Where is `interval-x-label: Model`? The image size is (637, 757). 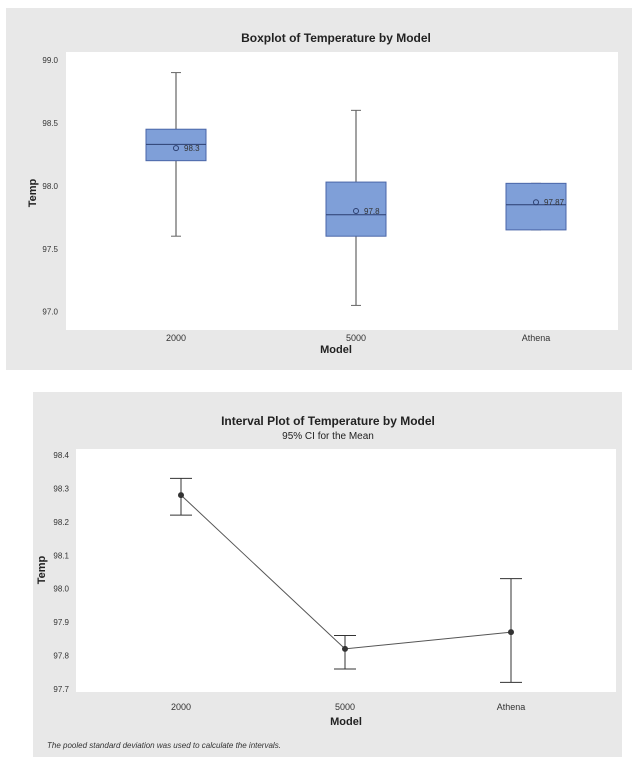 interval-x-label: Model is located at coordinates (346, 722).